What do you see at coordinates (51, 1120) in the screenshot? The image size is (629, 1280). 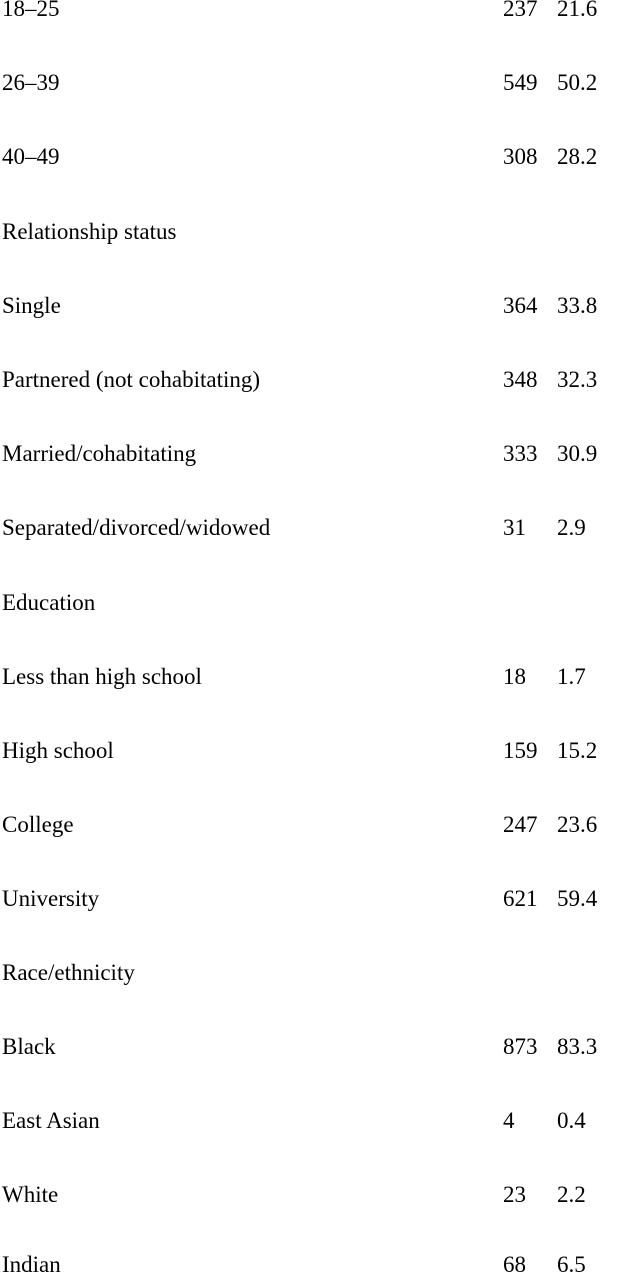 I see `row-label: East Asian` at bounding box center [51, 1120].